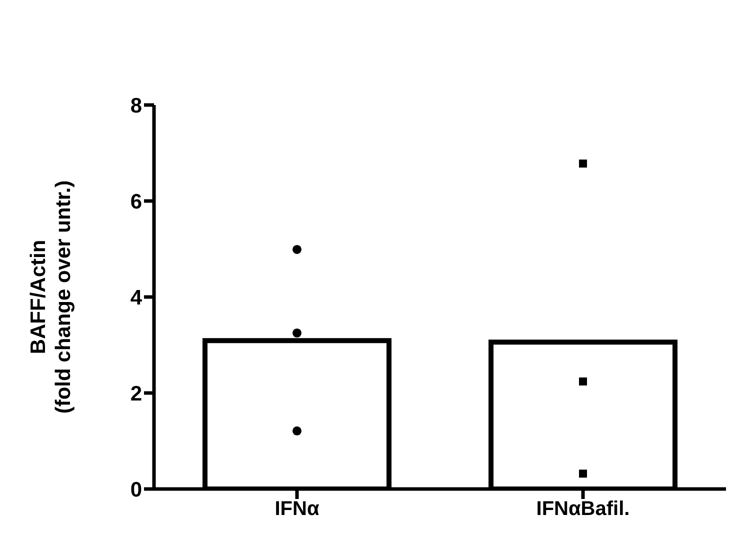  I want to click on y-axis-title: BAFF/Actin (fold change over untr.), so click(51, 297).